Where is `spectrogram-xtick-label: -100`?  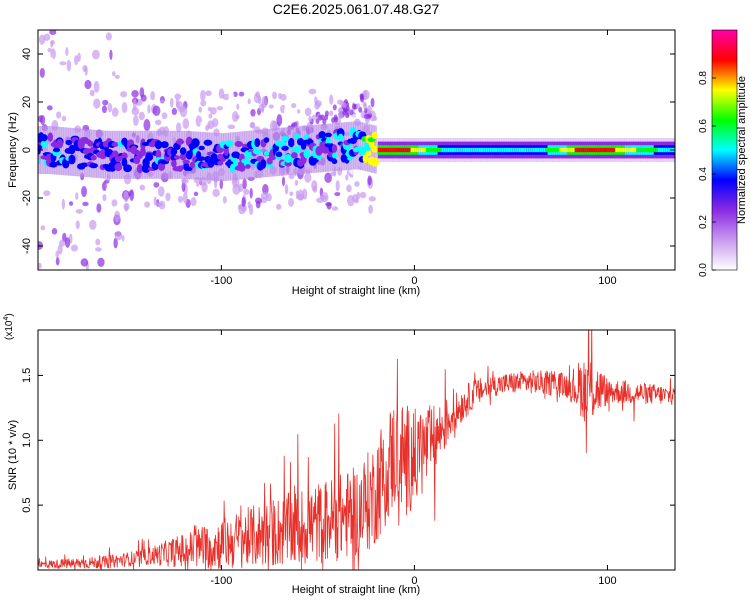
spectrogram-xtick-label: -100 is located at coordinates (221, 281).